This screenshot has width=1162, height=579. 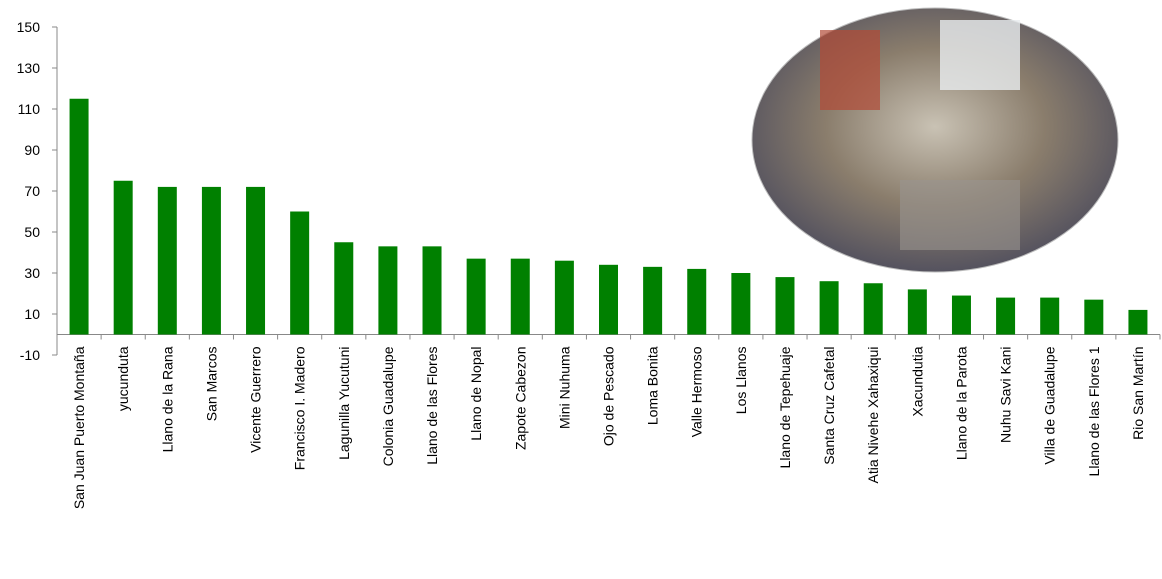 What do you see at coordinates (167, 399) in the screenshot?
I see `x-tick-label: Llano de la Rana` at bounding box center [167, 399].